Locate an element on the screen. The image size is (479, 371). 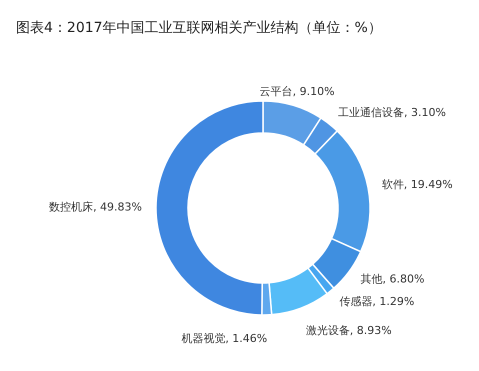
slice-label: 其他, 6.80% is located at coordinates (392, 279).